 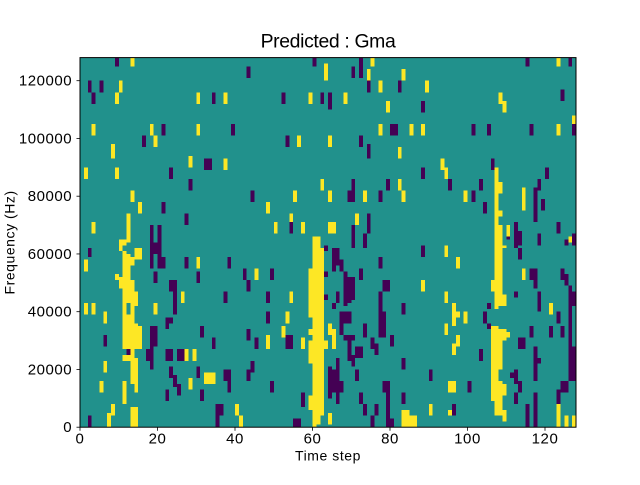 What do you see at coordinates (50, 196) in the screenshot?
I see `svg-text: 80000` at bounding box center [50, 196].